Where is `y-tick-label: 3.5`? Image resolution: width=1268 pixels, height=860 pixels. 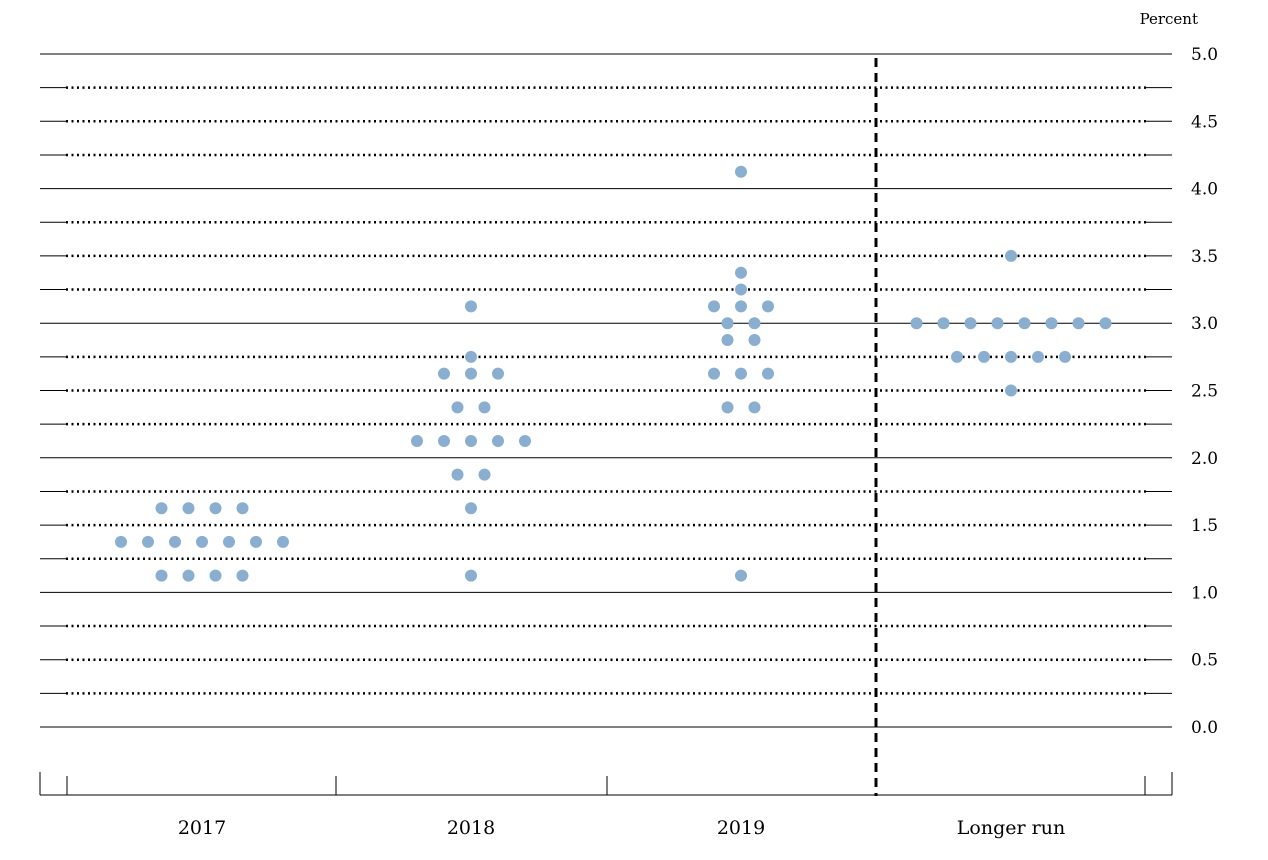 y-tick-label: 3.5 is located at coordinates (1204, 257).